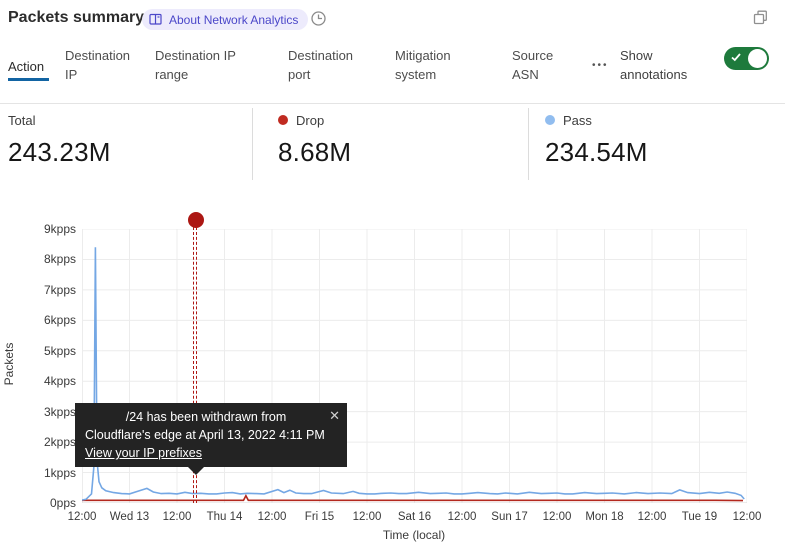 The height and width of the screenshot is (555, 785). What do you see at coordinates (757, 58) in the screenshot?
I see `toggle-knob` at bounding box center [757, 58].